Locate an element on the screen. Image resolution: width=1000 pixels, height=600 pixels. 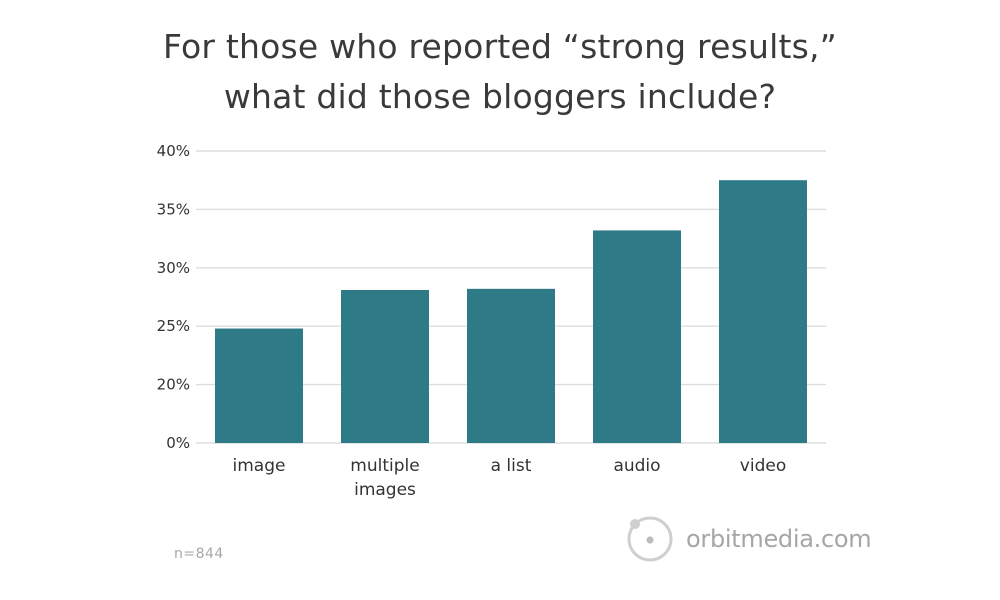
x-category-label-line: video is located at coordinates (763, 466).